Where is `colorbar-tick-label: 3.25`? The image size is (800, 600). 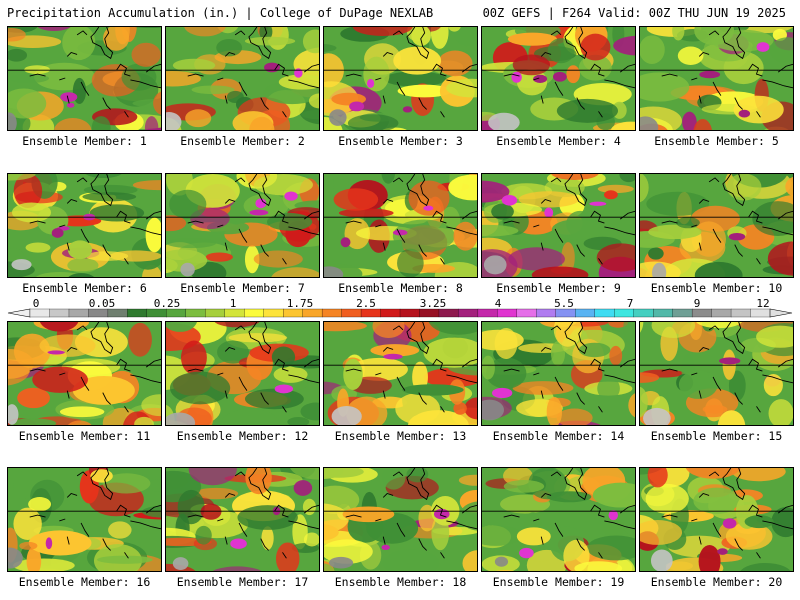
colorbar-tick-label: 3.25 is located at coordinates (433, 303).